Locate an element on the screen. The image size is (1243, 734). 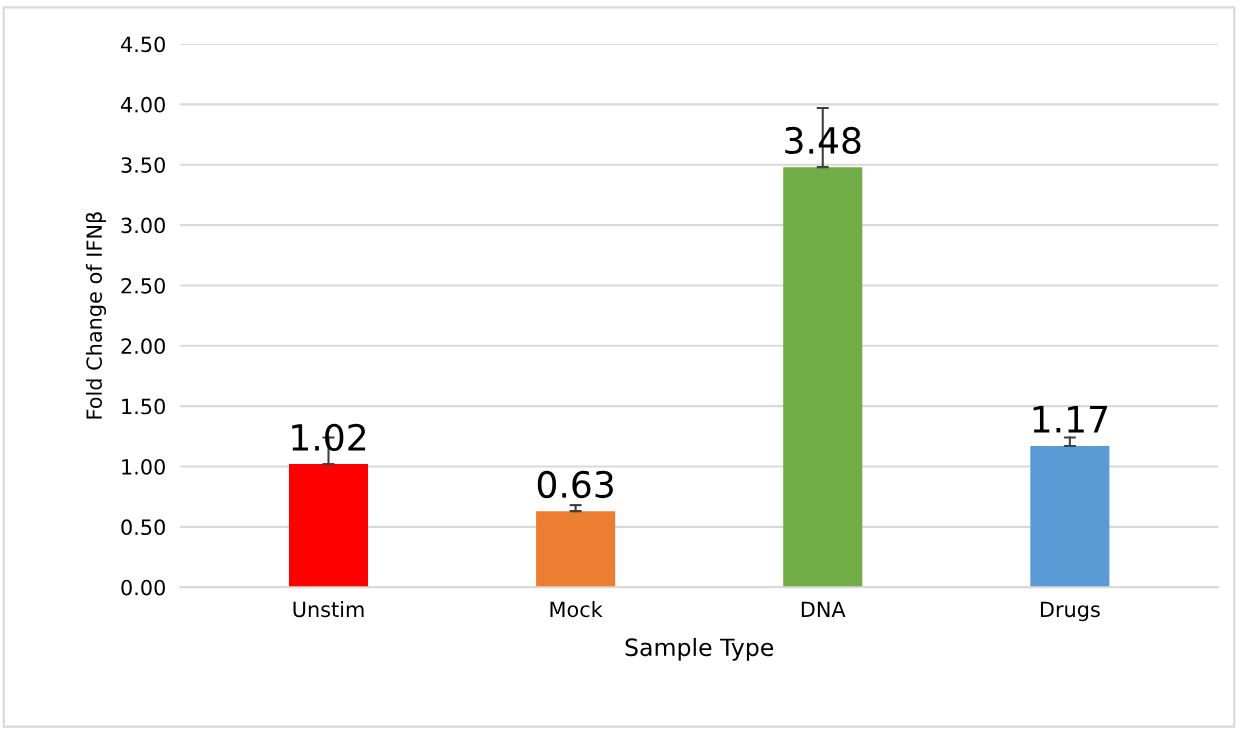
y-tick-label: 4.50 is located at coordinates (142, 44).